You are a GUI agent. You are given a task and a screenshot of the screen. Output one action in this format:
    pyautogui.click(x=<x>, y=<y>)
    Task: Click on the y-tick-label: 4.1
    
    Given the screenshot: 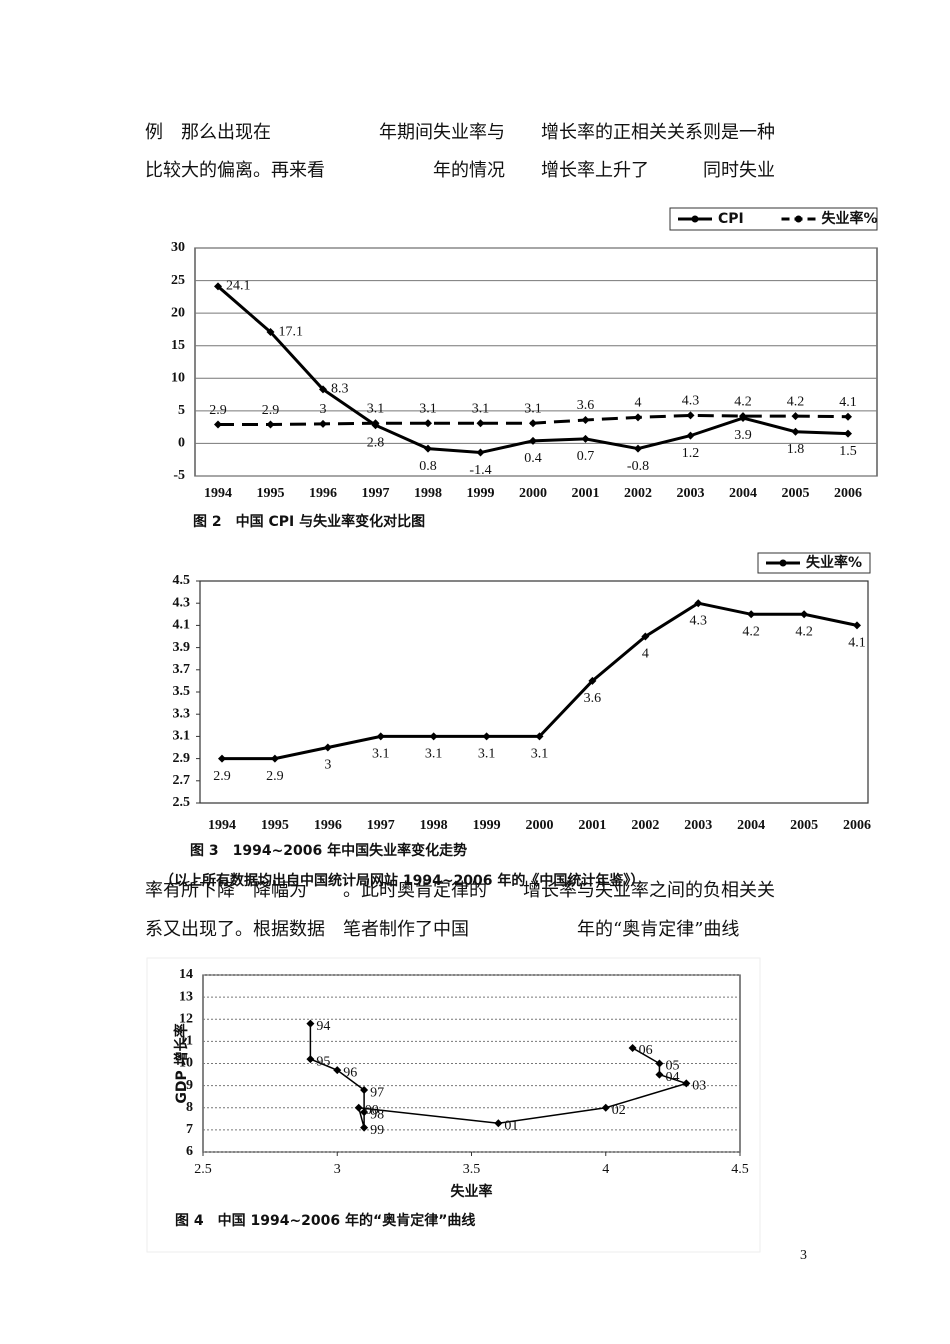 What is the action you would take?
    pyautogui.click(x=182, y=625)
    